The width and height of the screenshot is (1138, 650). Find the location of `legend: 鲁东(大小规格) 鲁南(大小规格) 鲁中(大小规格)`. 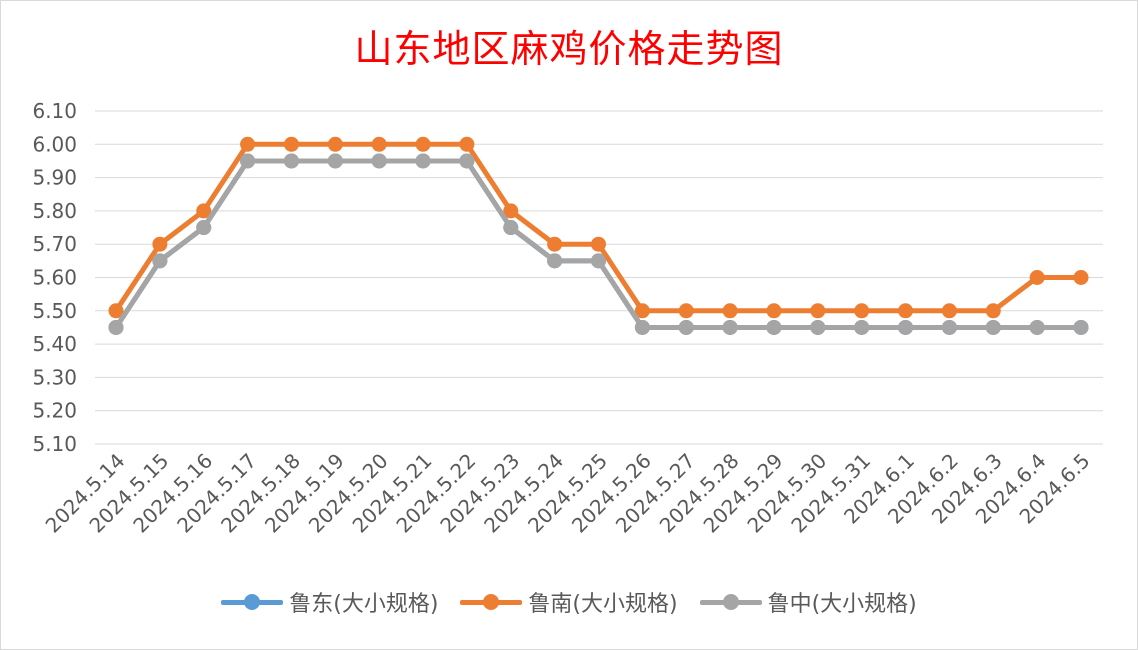

legend: 鲁东(大小规格) 鲁南(大小规格) 鲁中(大小规格) is located at coordinates (569, 602).